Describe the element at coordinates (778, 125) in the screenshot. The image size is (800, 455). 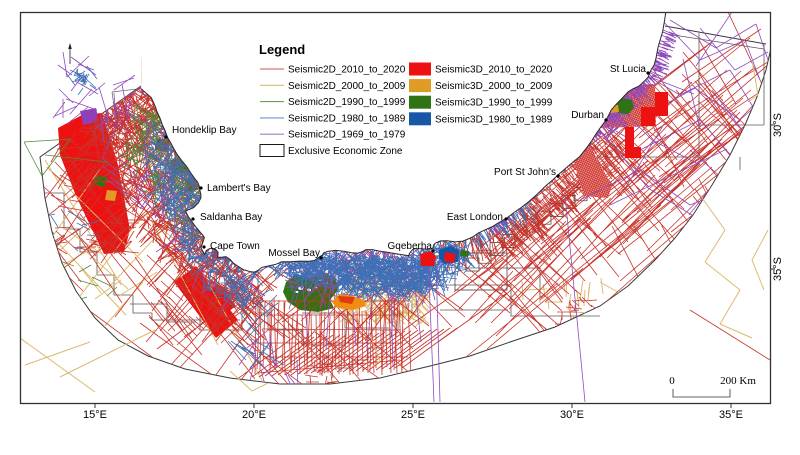
I see `svg-text: 30°S` at that location.